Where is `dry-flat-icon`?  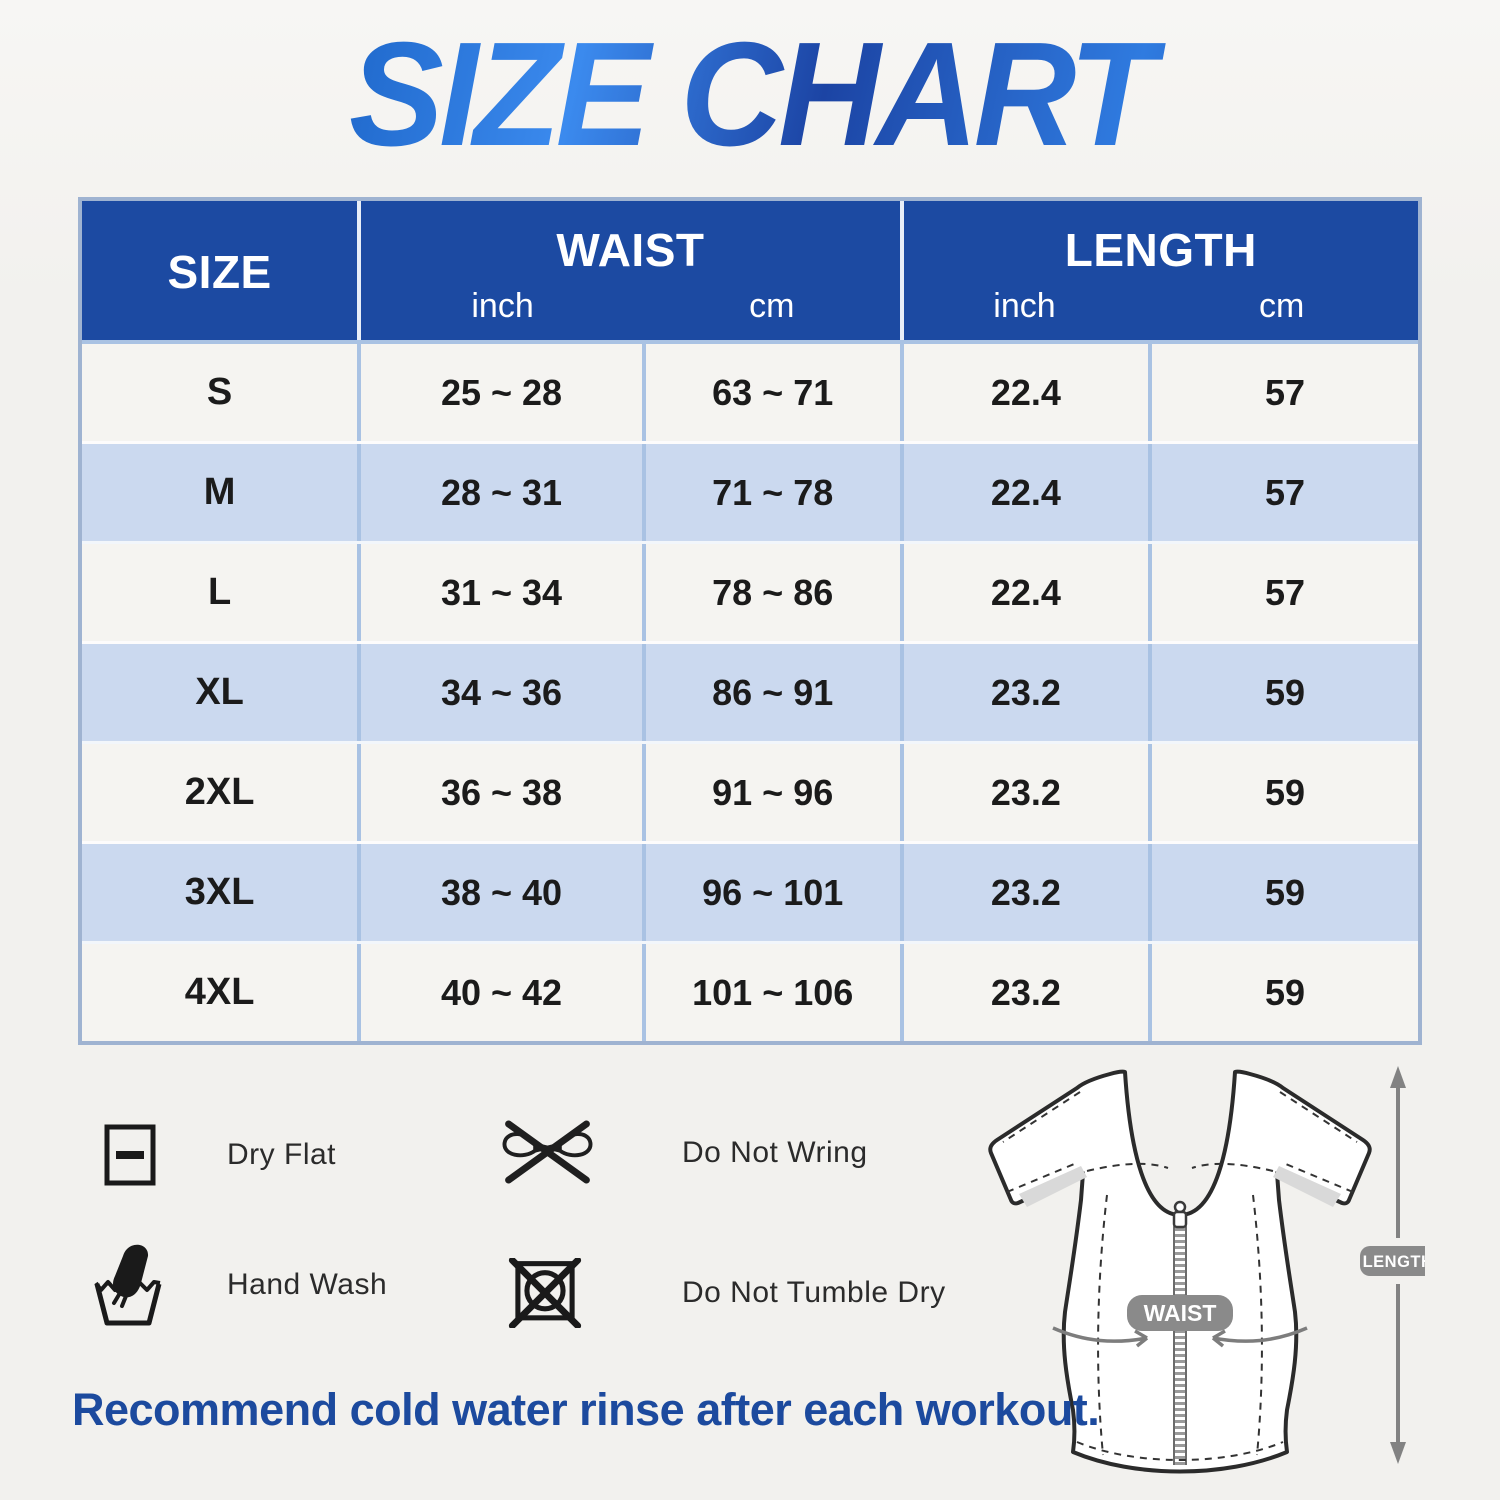 dry-flat-icon is located at coordinates (130, 1155).